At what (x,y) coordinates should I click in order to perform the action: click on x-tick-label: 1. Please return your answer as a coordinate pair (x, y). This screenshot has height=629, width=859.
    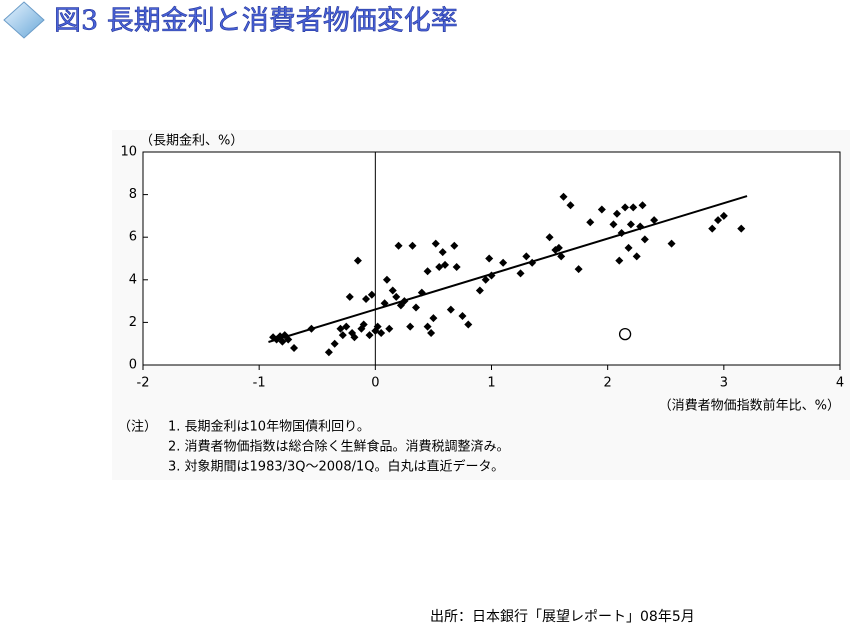
    Looking at the image, I should click on (491, 383).